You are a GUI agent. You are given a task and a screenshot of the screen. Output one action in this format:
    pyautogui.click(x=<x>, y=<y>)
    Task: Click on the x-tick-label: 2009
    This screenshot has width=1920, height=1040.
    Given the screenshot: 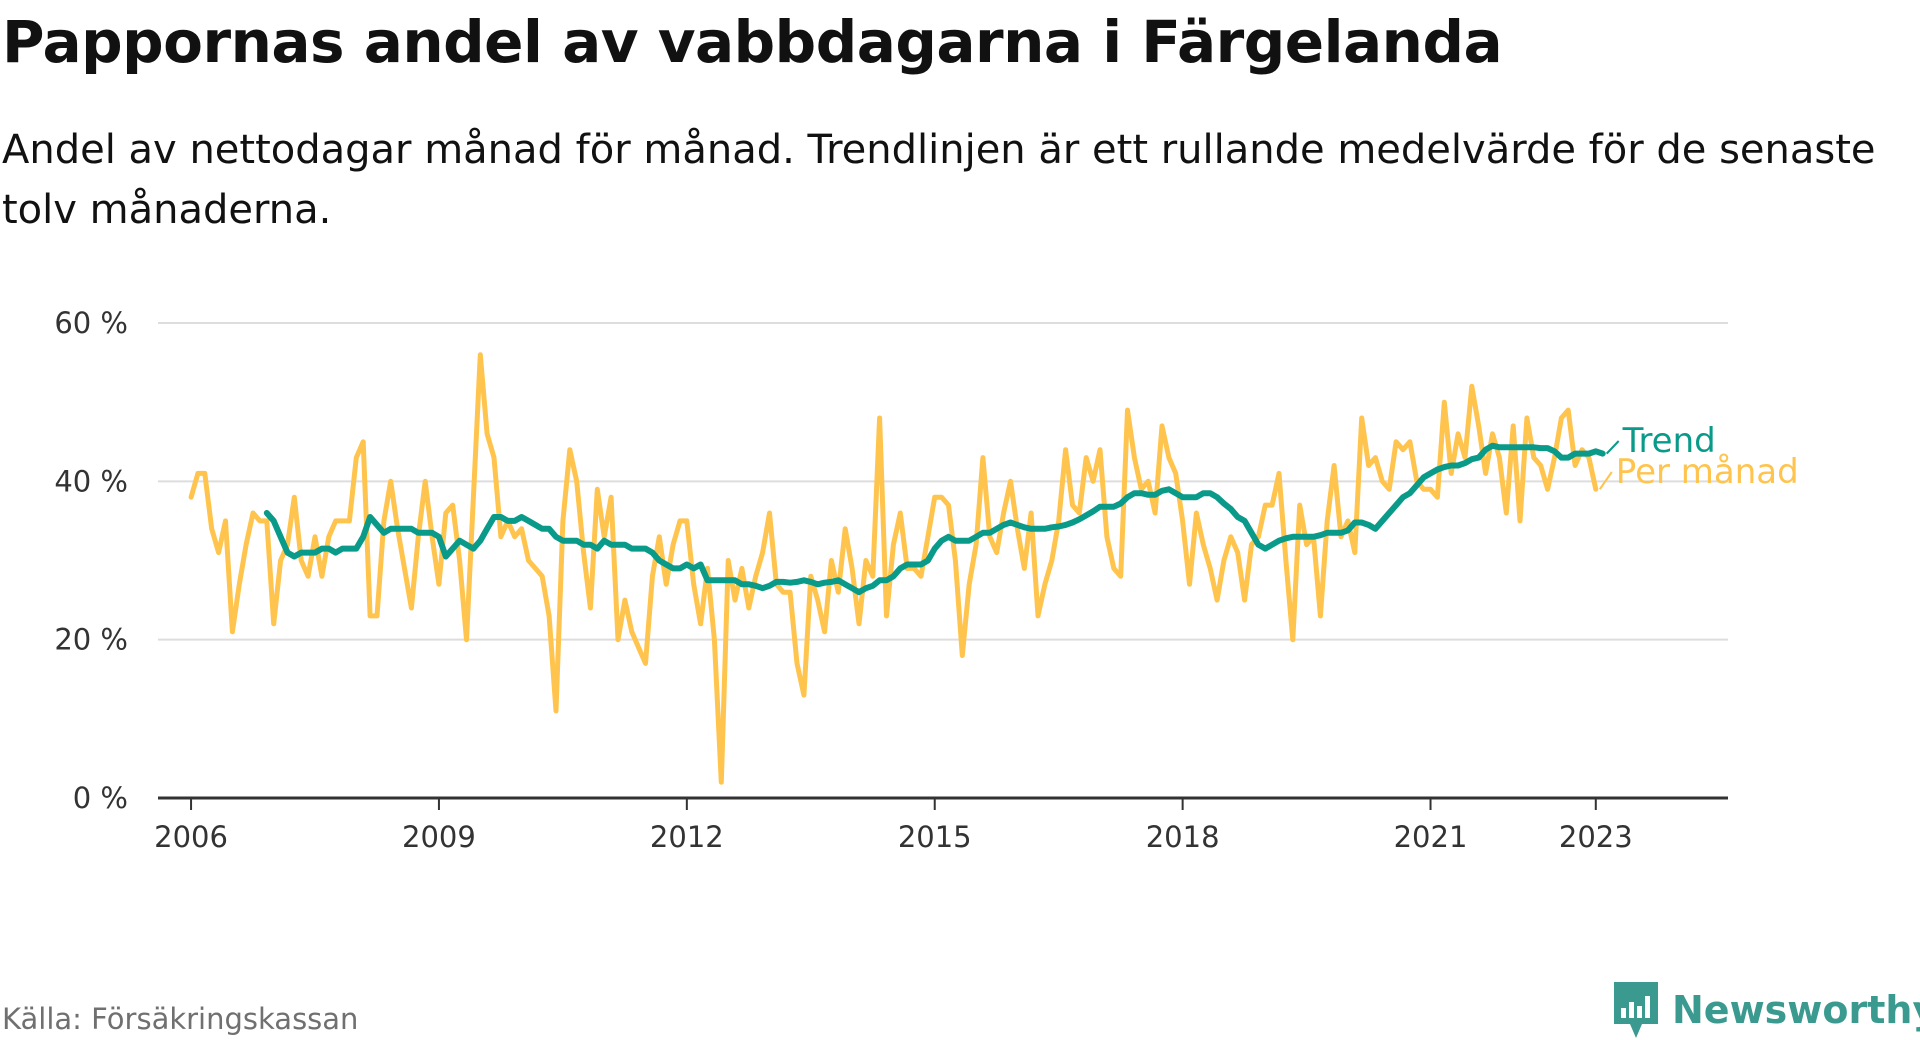 What is the action you would take?
    pyautogui.click(x=439, y=837)
    